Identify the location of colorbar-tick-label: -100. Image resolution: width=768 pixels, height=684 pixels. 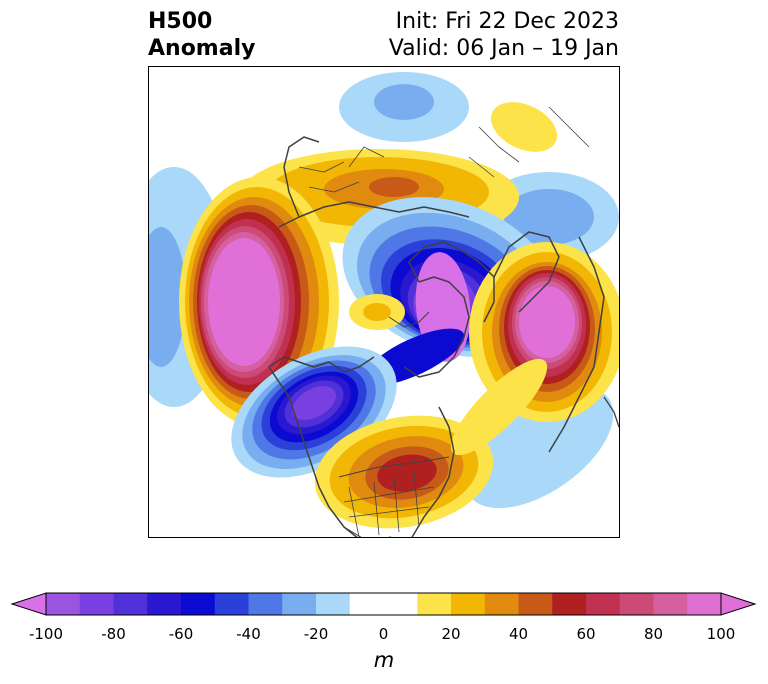
(46, 634).